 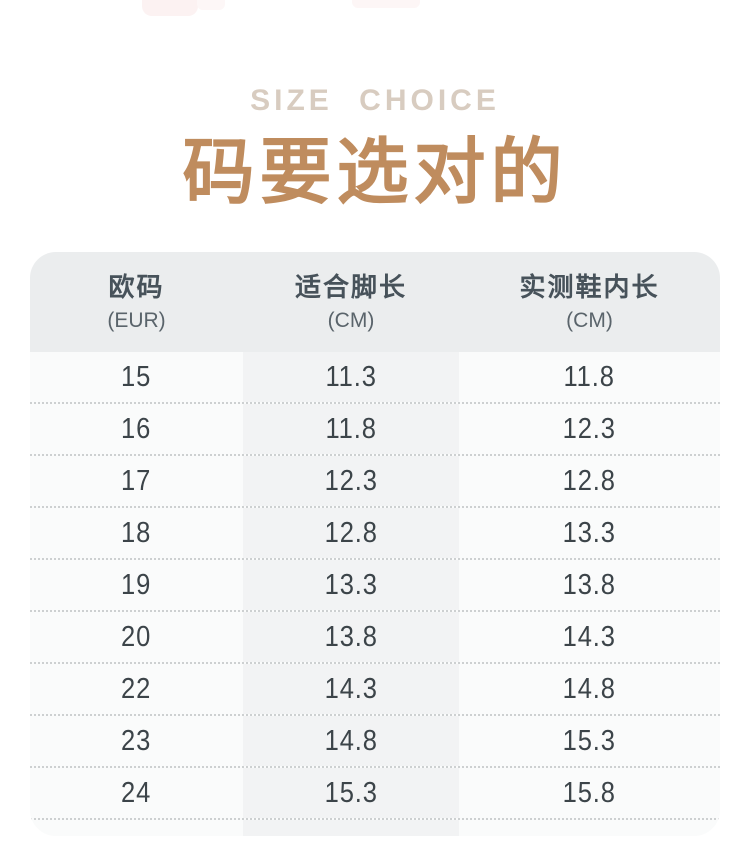 I want to click on table-row-size-19: 19 13.3 13.8, so click(x=375, y=586).